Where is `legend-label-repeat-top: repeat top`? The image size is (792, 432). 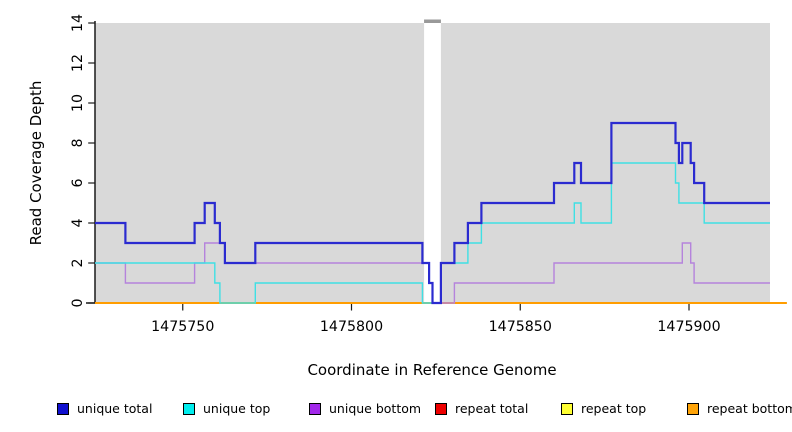 legend-label-repeat-top: repeat top is located at coordinates (614, 408).